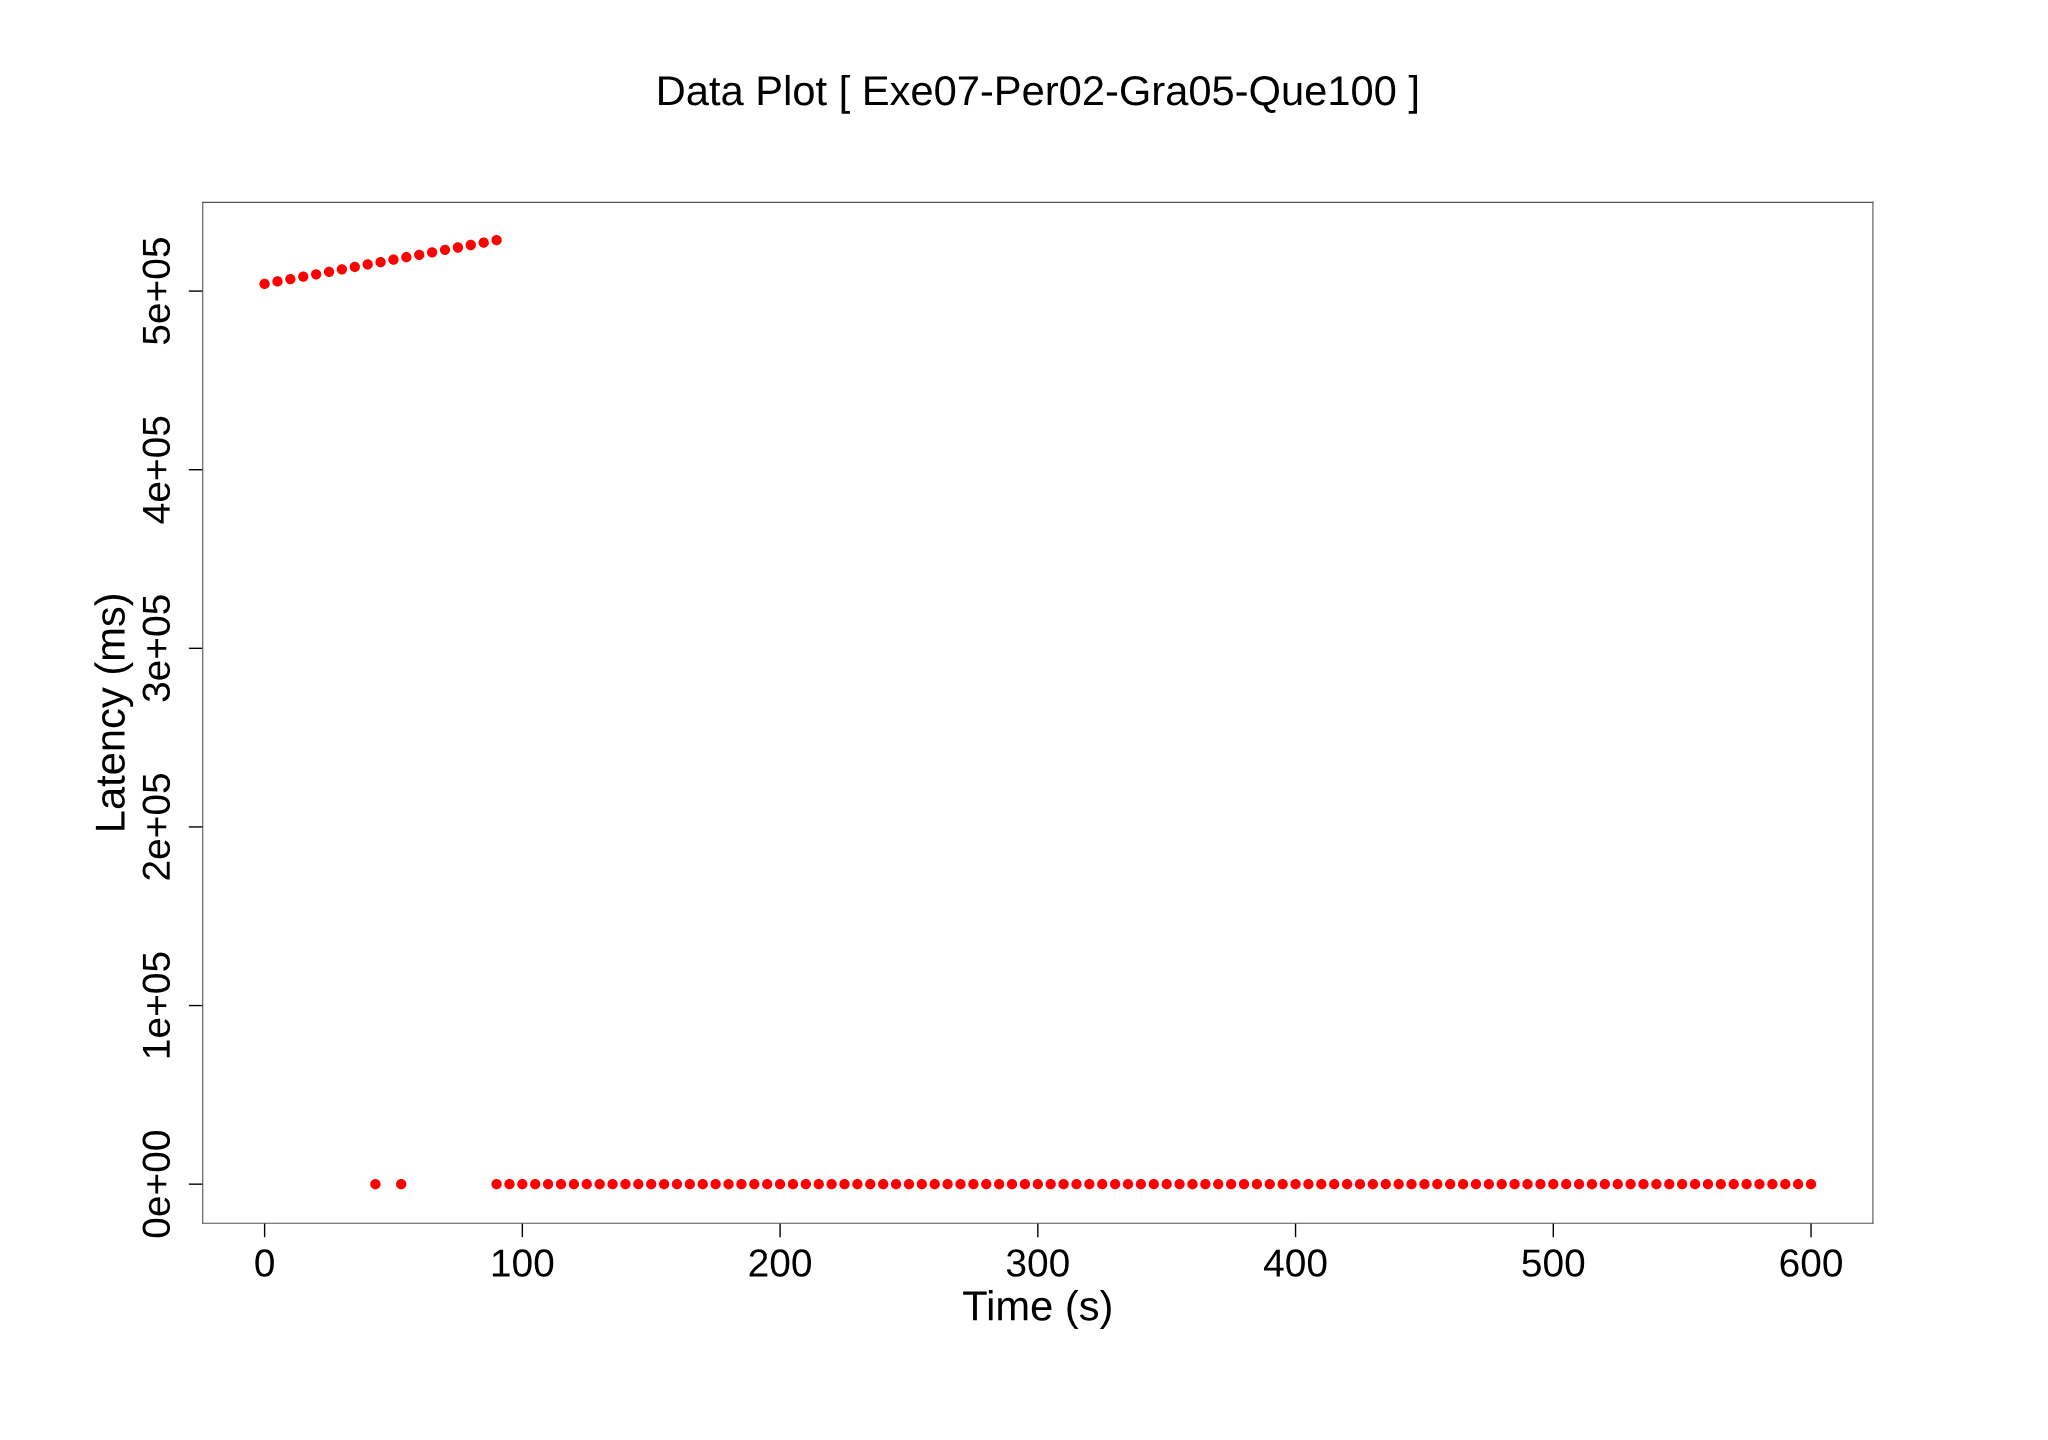 The width and height of the screenshot is (2048, 1440). I want to click on y-tick-label: 5e+05, so click(156, 291).